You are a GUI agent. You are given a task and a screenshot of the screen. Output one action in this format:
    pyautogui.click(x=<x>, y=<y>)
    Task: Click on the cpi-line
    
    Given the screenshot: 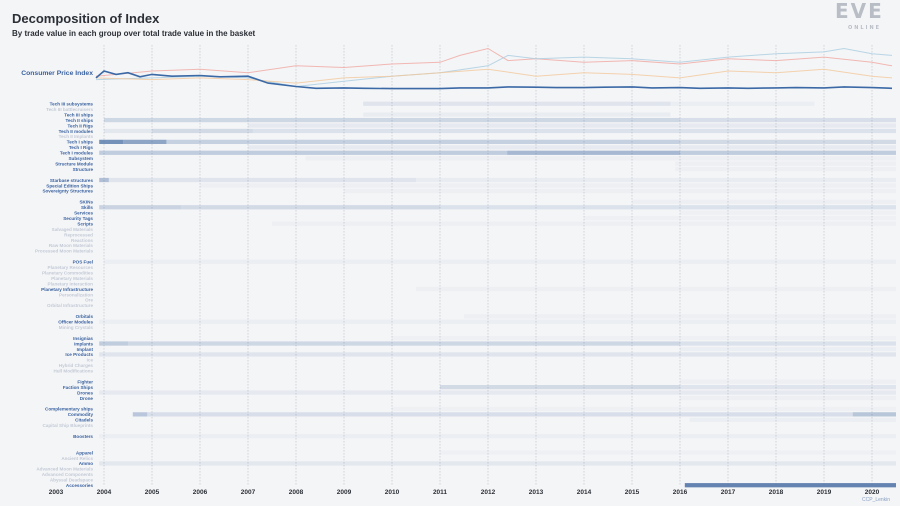 What is the action you would take?
    pyautogui.click(x=494, y=80)
    